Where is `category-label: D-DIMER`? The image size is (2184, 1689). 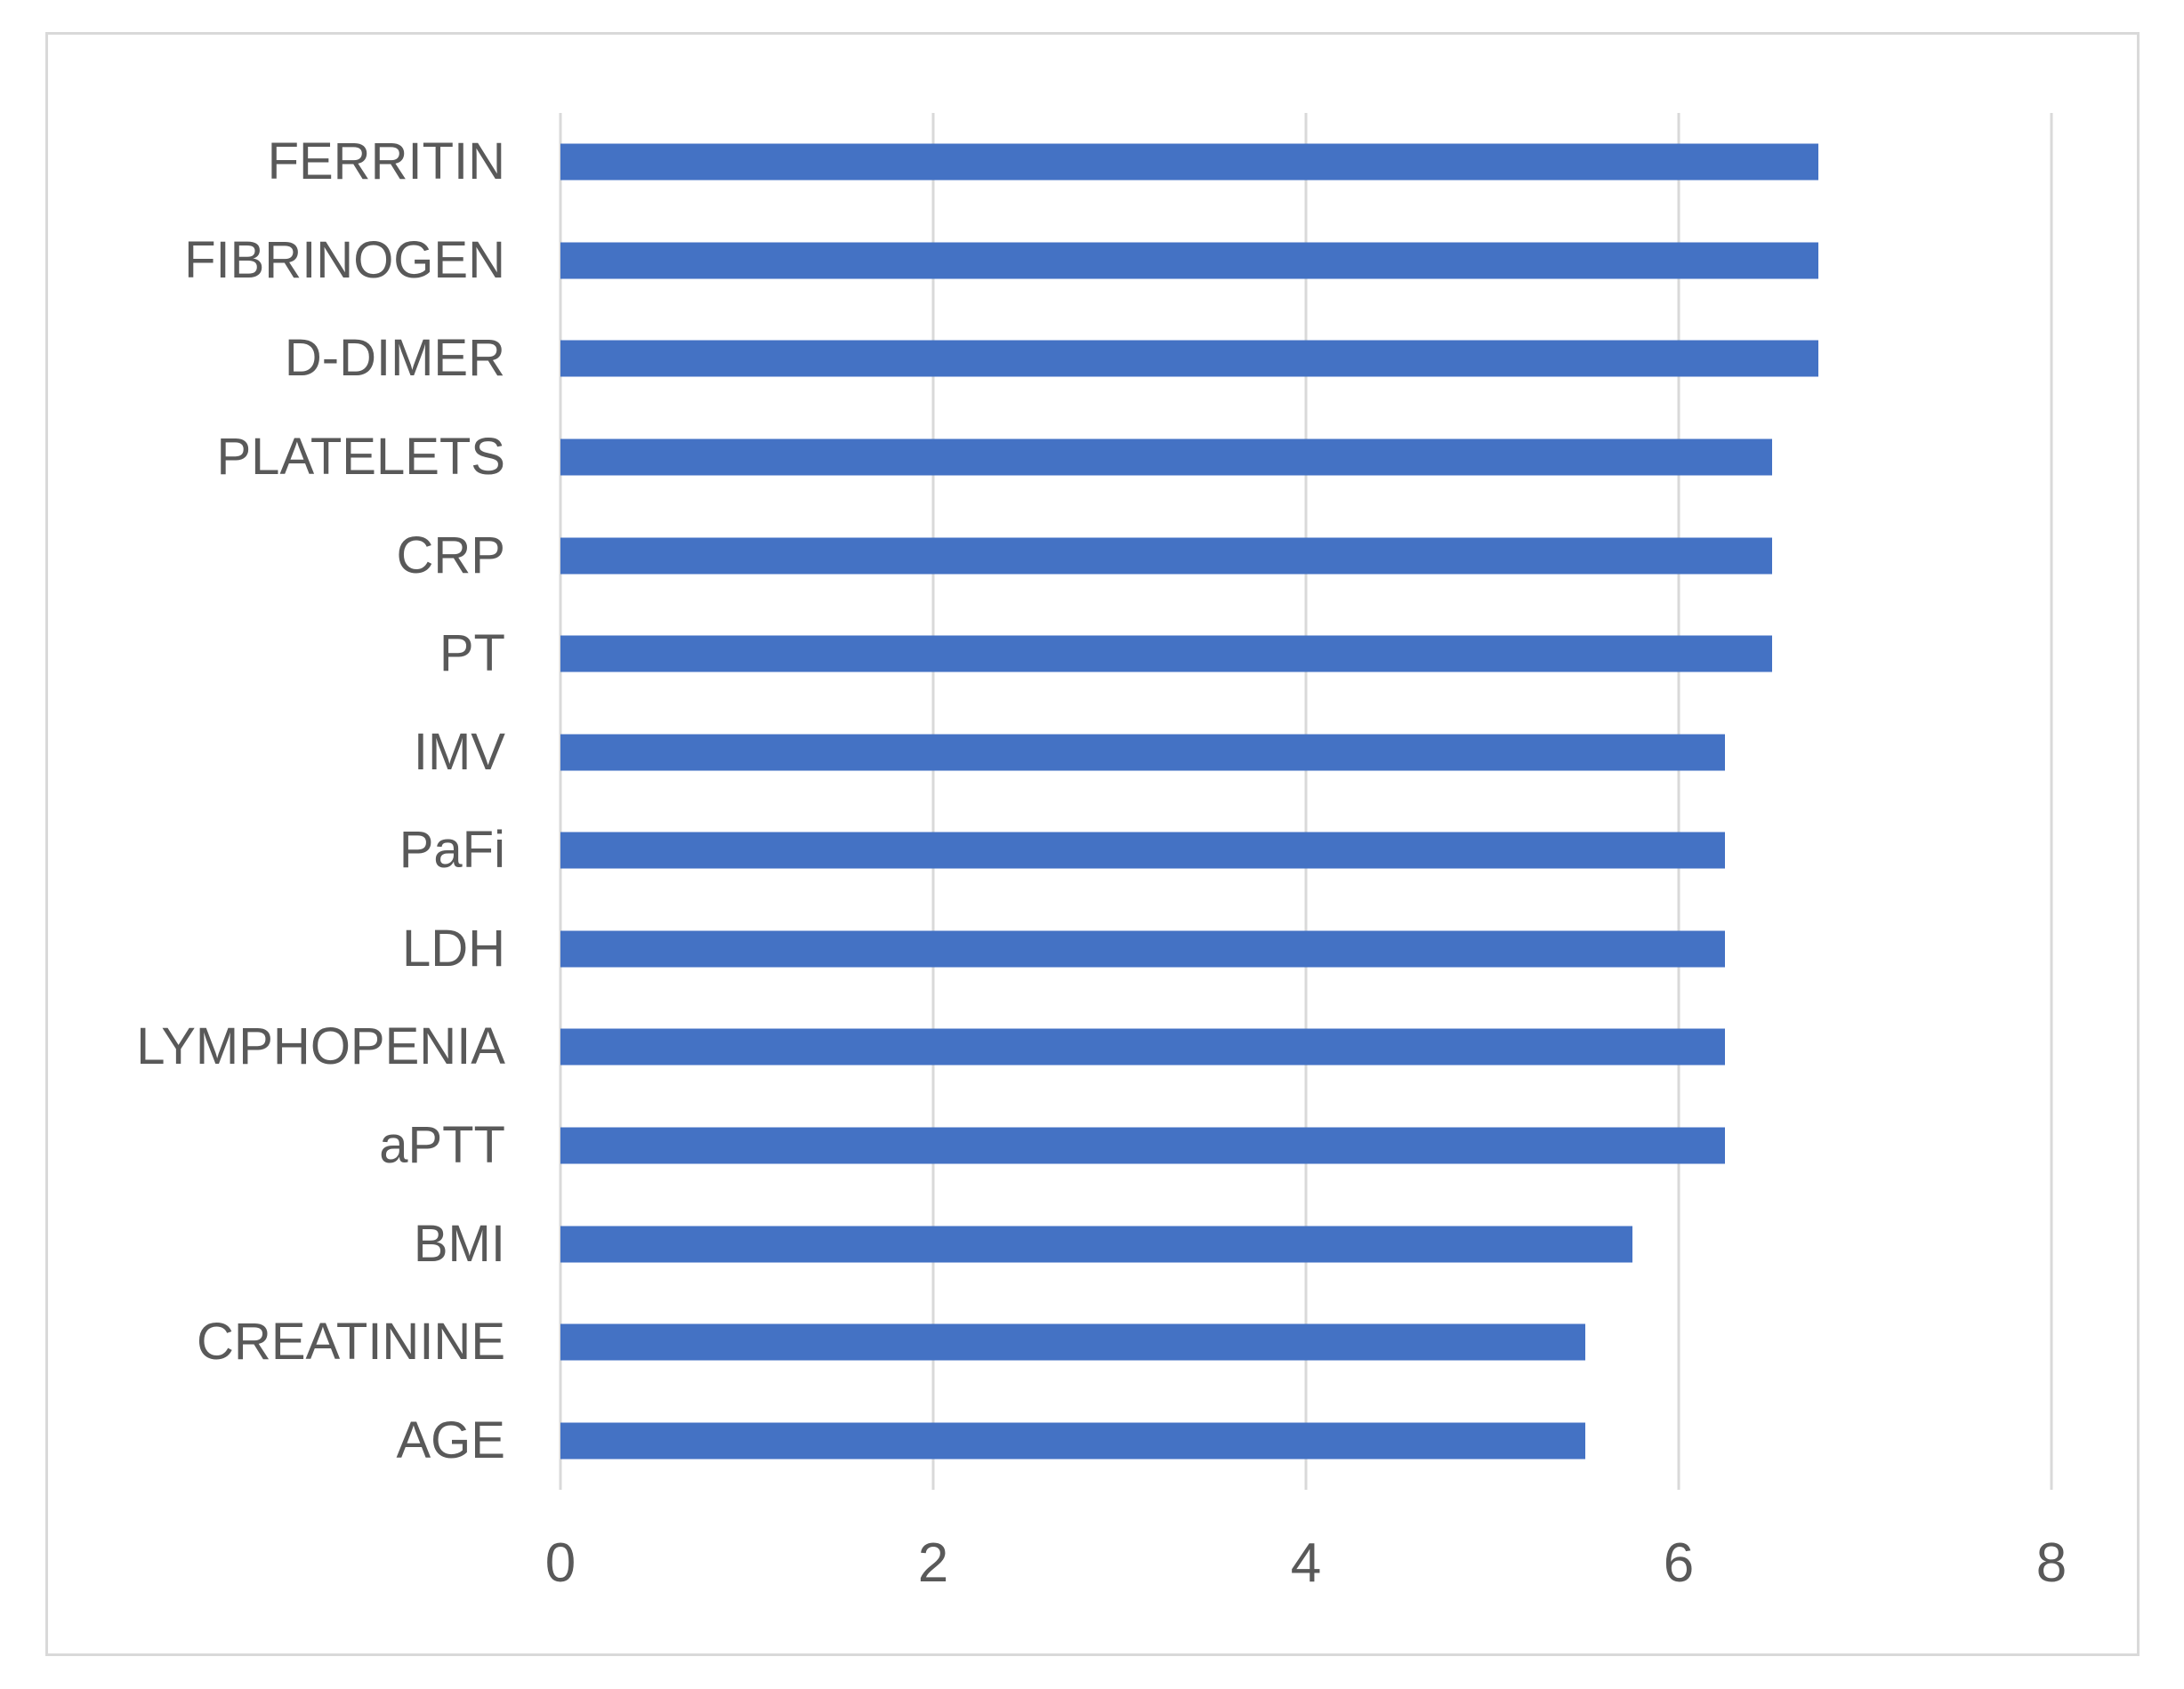
category-label: D-DIMER is located at coordinates (395, 358).